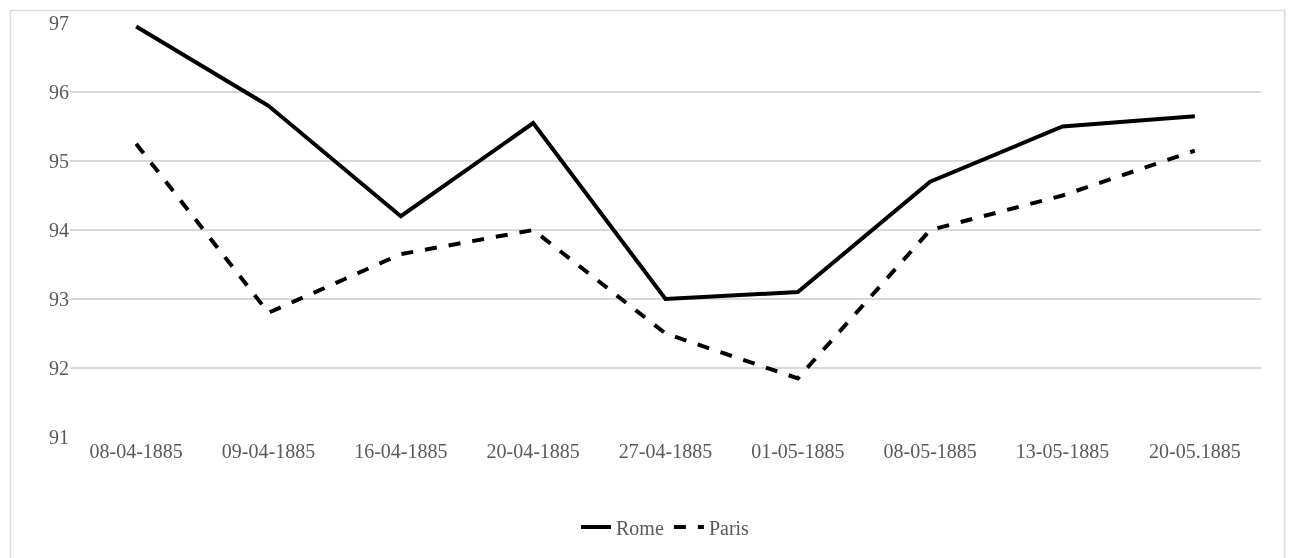 The image size is (1301, 558). I want to click on x-tick-label: 08-04-1885, so click(136, 451).